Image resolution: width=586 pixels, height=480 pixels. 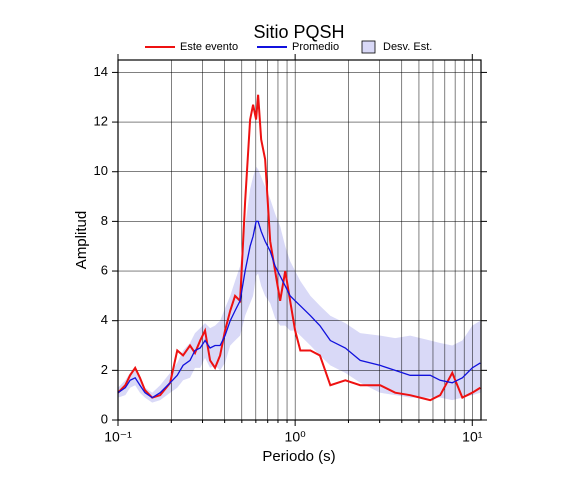 What do you see at coordinates (104, 269) in the screenshot?
I see `y-tick-label: 6` at bounding box center [104, 269].